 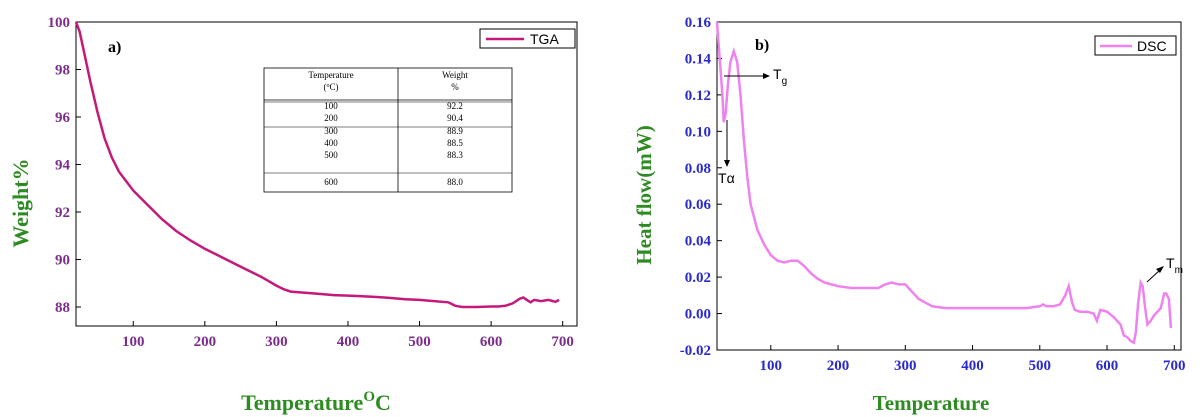 What do you see at coordinates (455, 87) in the screenshot?
I see `table-header-weight-unit: %` at bounding box center [455, 87].